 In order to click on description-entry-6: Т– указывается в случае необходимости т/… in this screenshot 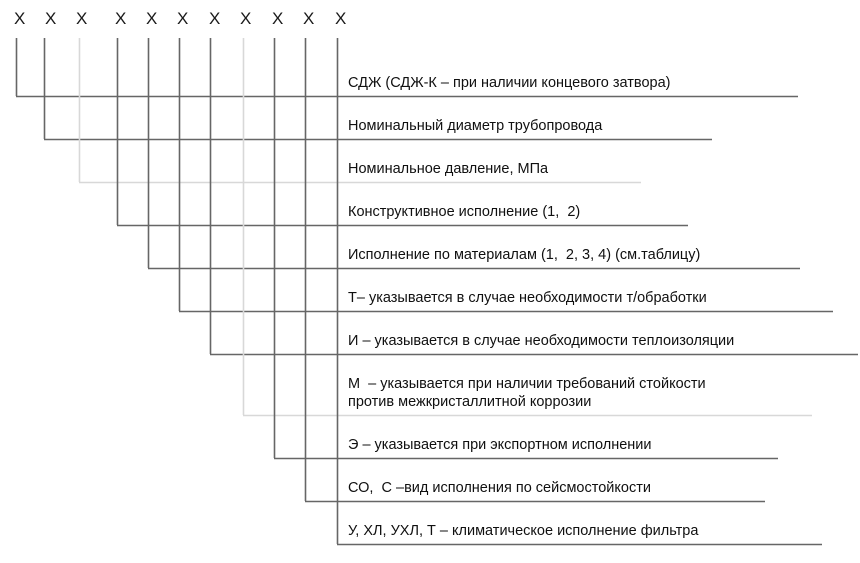, I will do `click(527, 298)`.